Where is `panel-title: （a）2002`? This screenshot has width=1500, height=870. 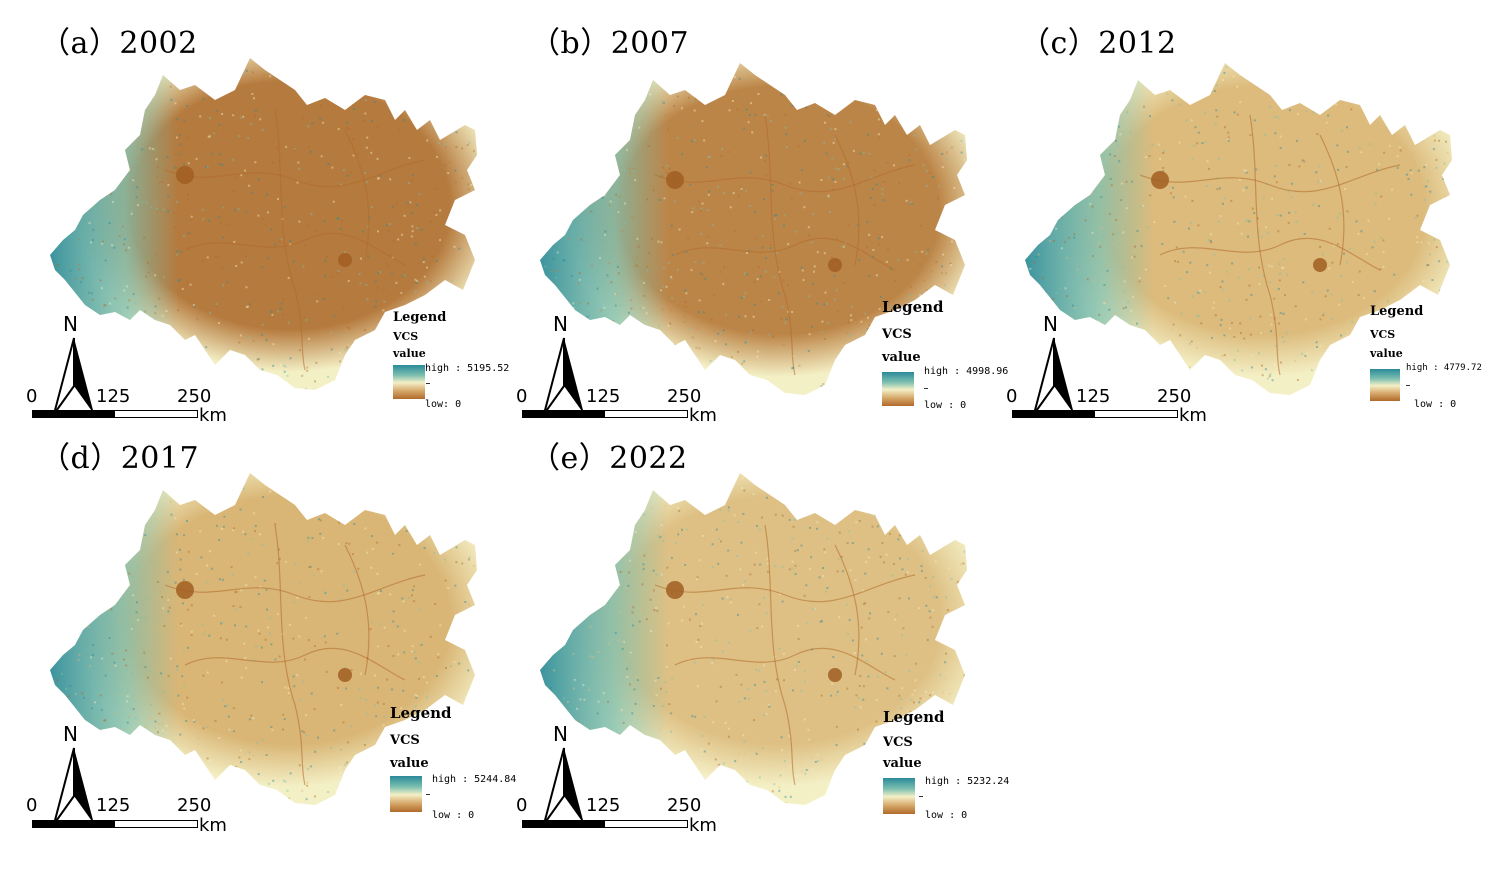
panel-title: （a）2002 is located at coordinates (119, 43).